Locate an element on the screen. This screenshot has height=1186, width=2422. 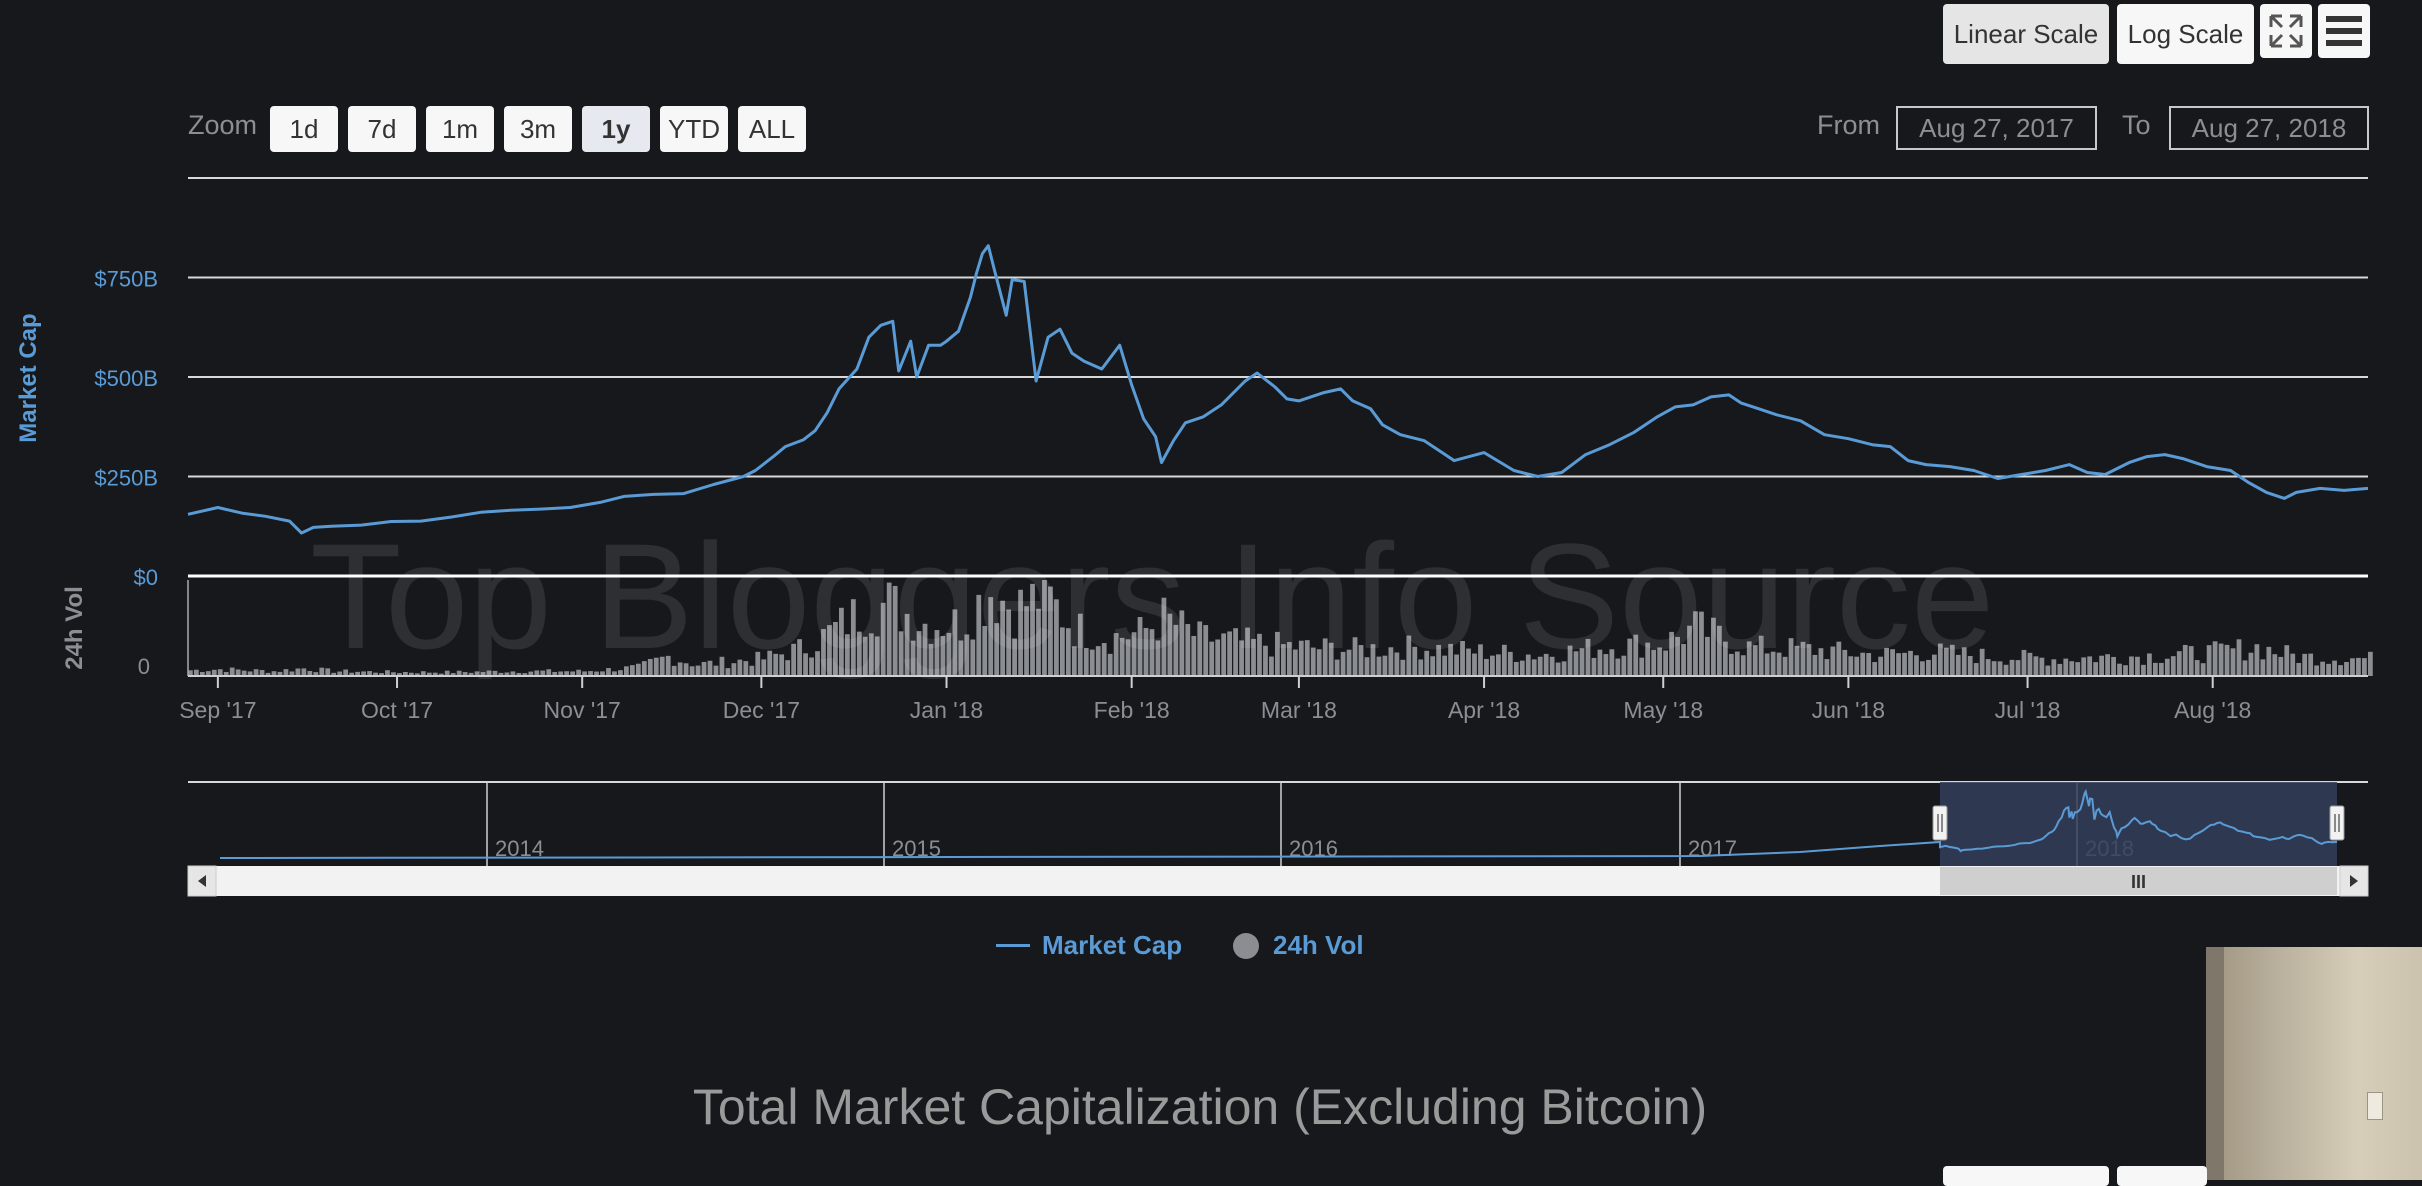
from-date-input: Aug 27, 2017 is located at coordinates (1996, 128).